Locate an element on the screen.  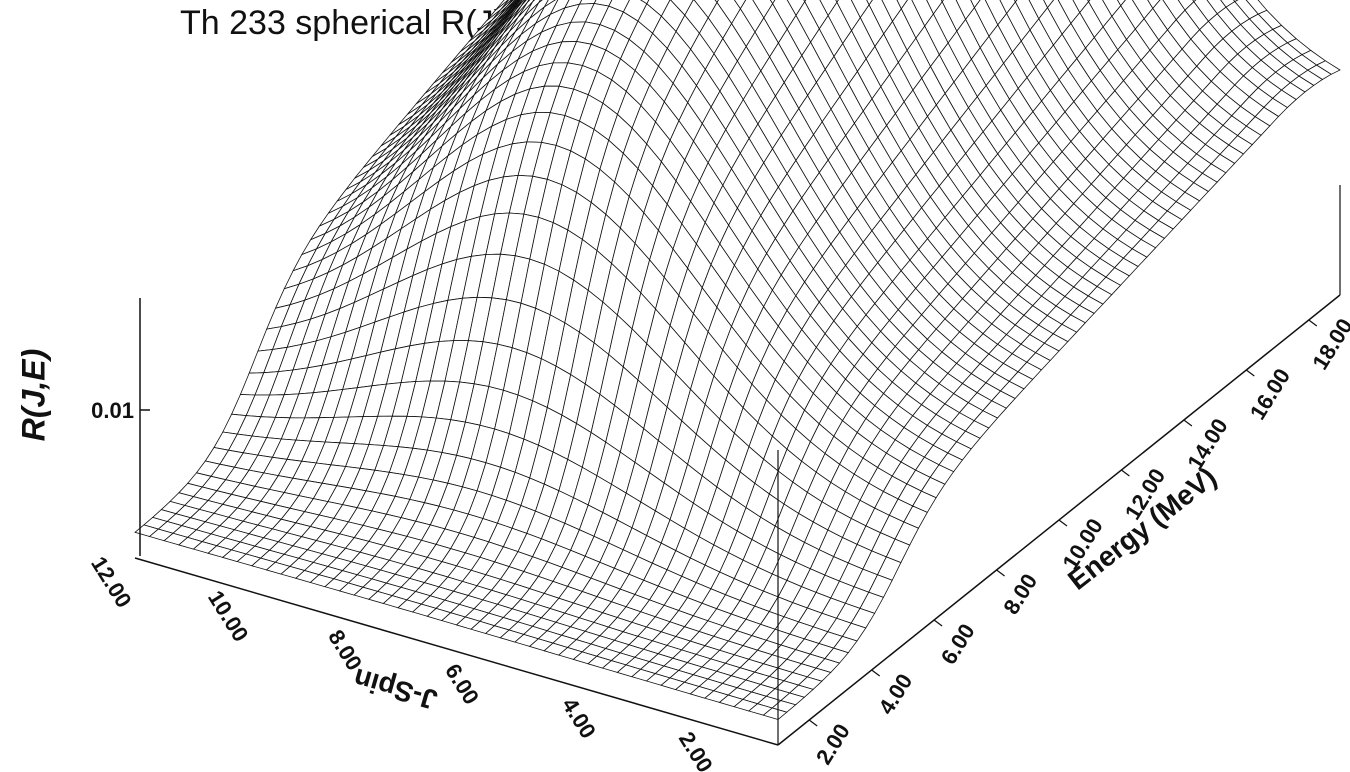
j-axis-label: J-Spin is located at coordinates (395, 688).